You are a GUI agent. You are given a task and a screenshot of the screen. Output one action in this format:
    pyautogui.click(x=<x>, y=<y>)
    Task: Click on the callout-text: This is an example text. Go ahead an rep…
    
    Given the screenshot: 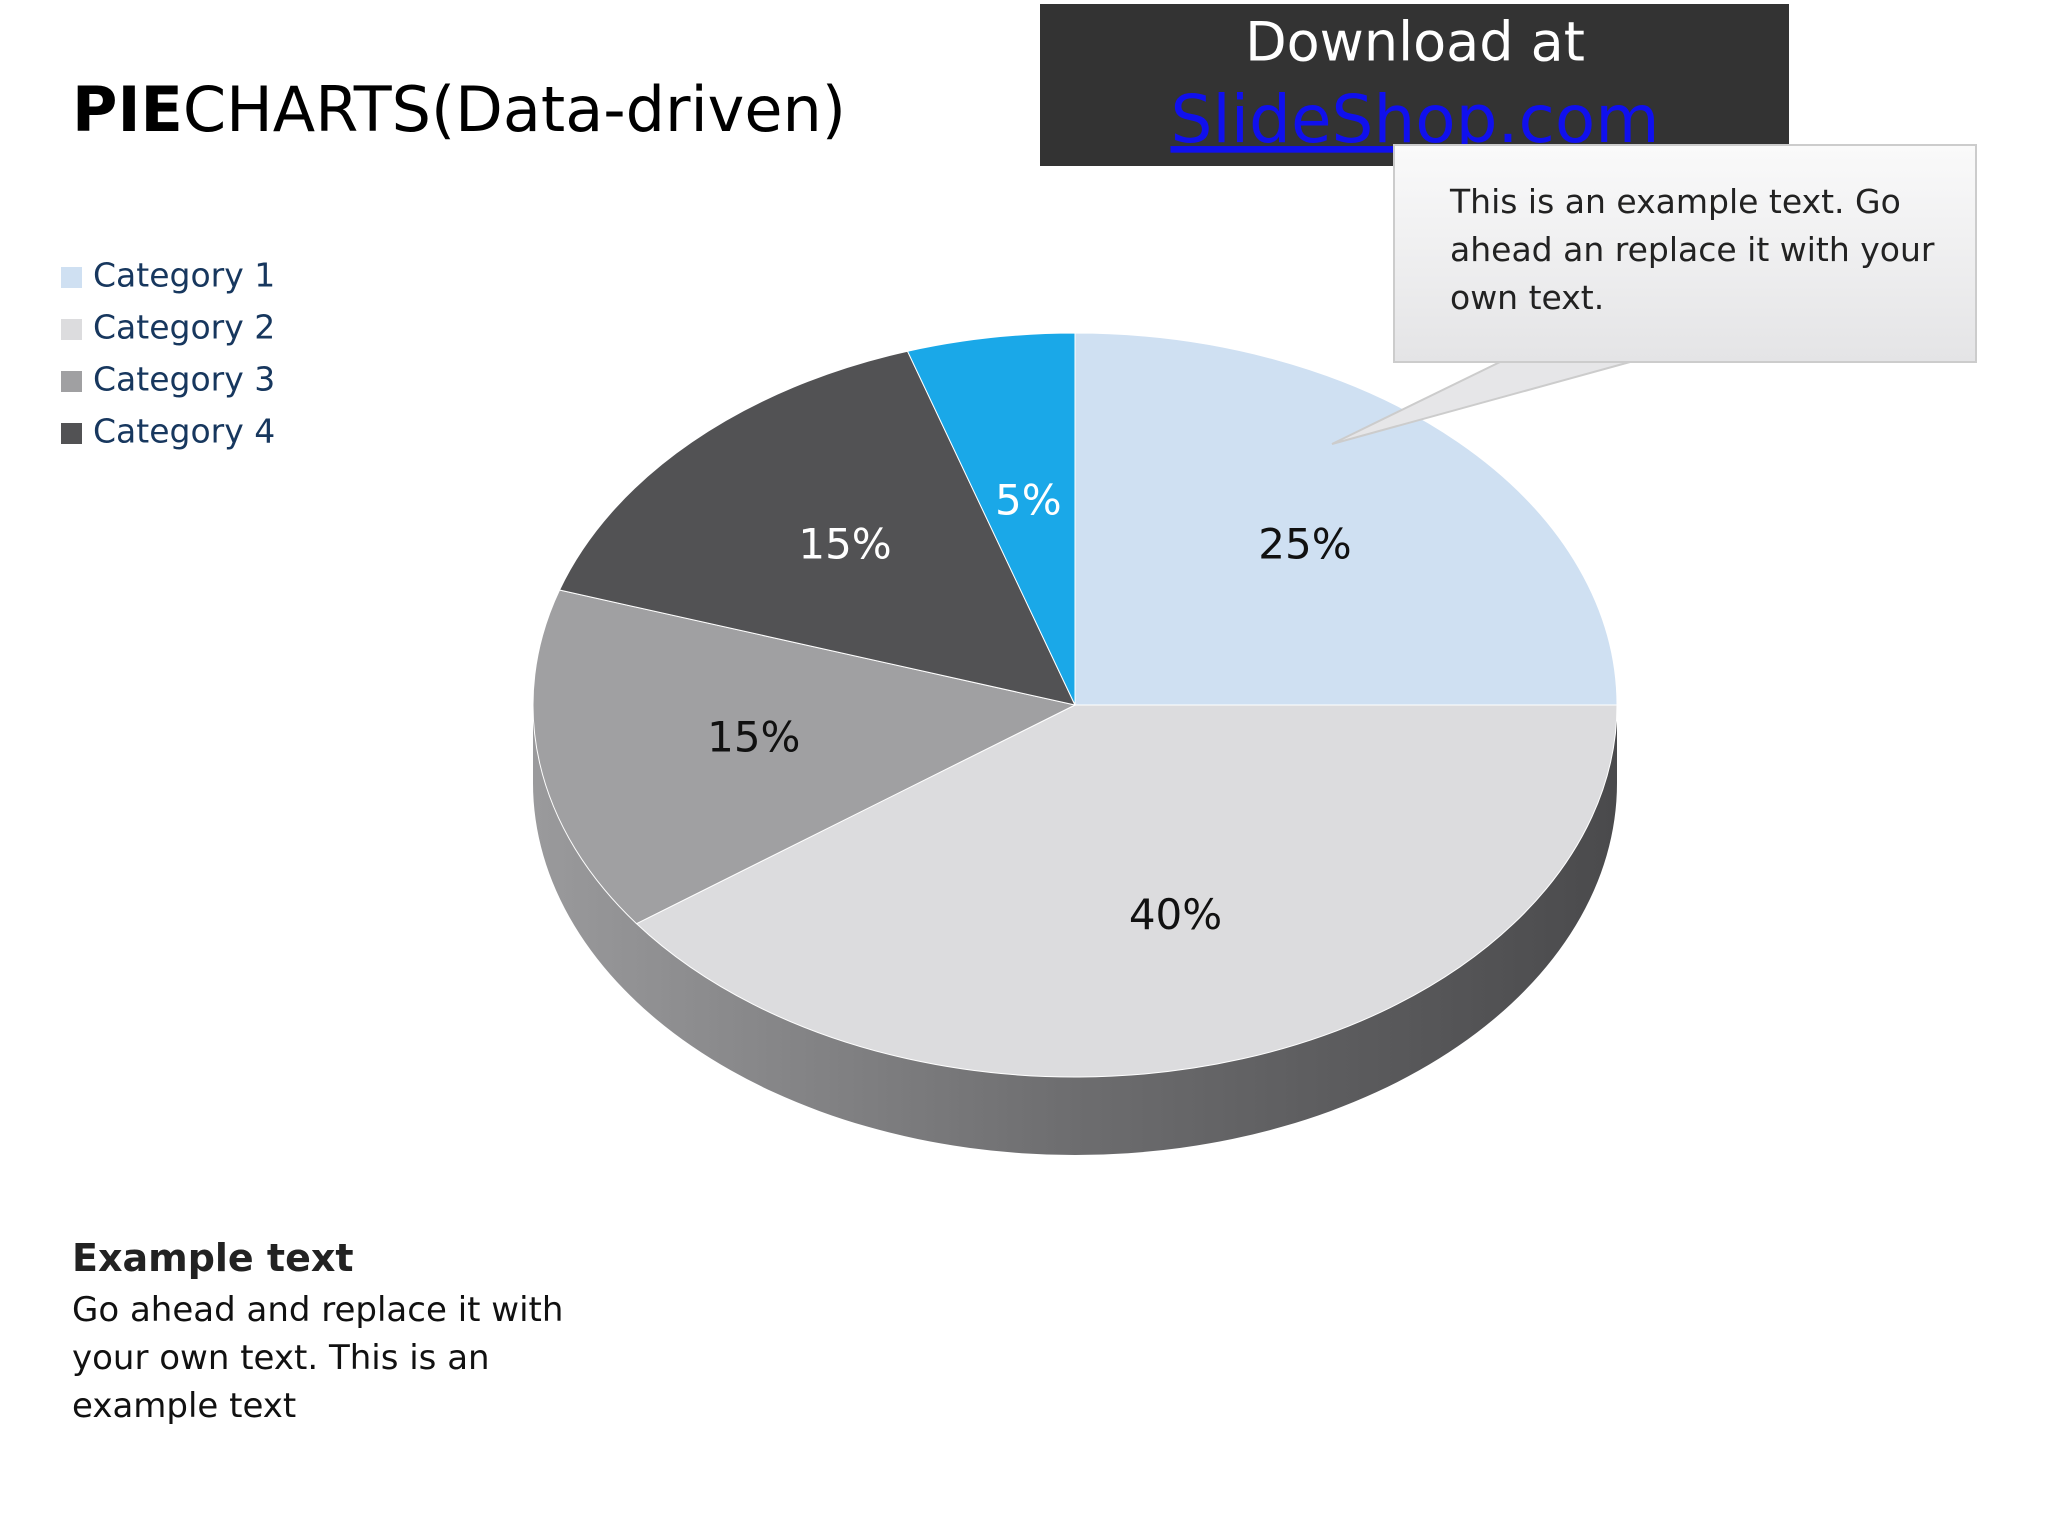 What is the action you would take?
    pyautogui.click(x=1692, y=249)
    